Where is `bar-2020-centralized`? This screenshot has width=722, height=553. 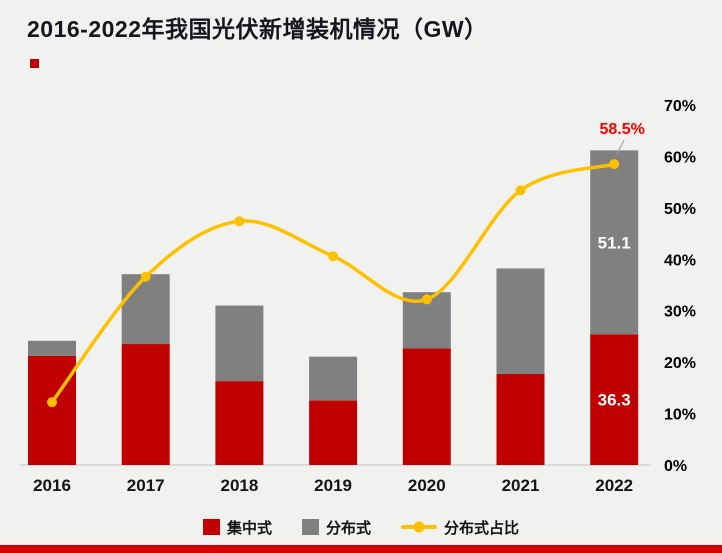
bar-2020-centralized is located at coordinates (426, 406).